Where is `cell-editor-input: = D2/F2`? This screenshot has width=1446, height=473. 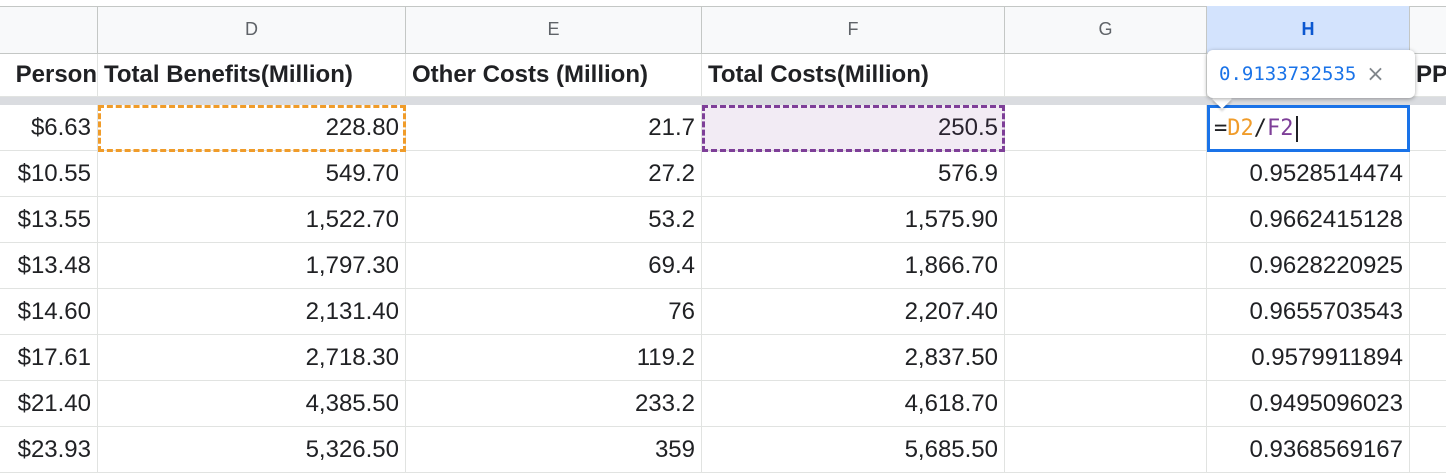
cell-editor-input: = D2/F2 is located at coordinates (1308, 128).